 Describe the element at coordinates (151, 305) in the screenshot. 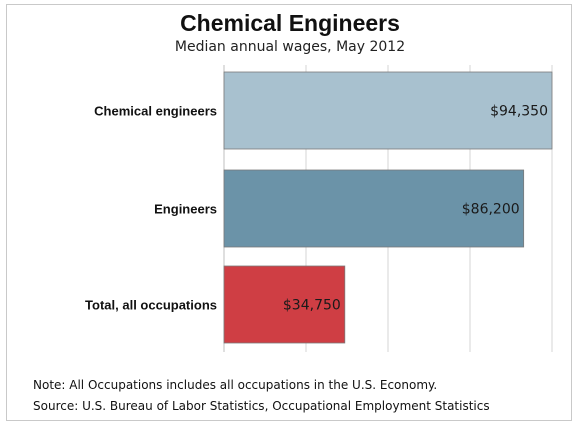

I see `category-label-3: Total, all occupations` at that location.